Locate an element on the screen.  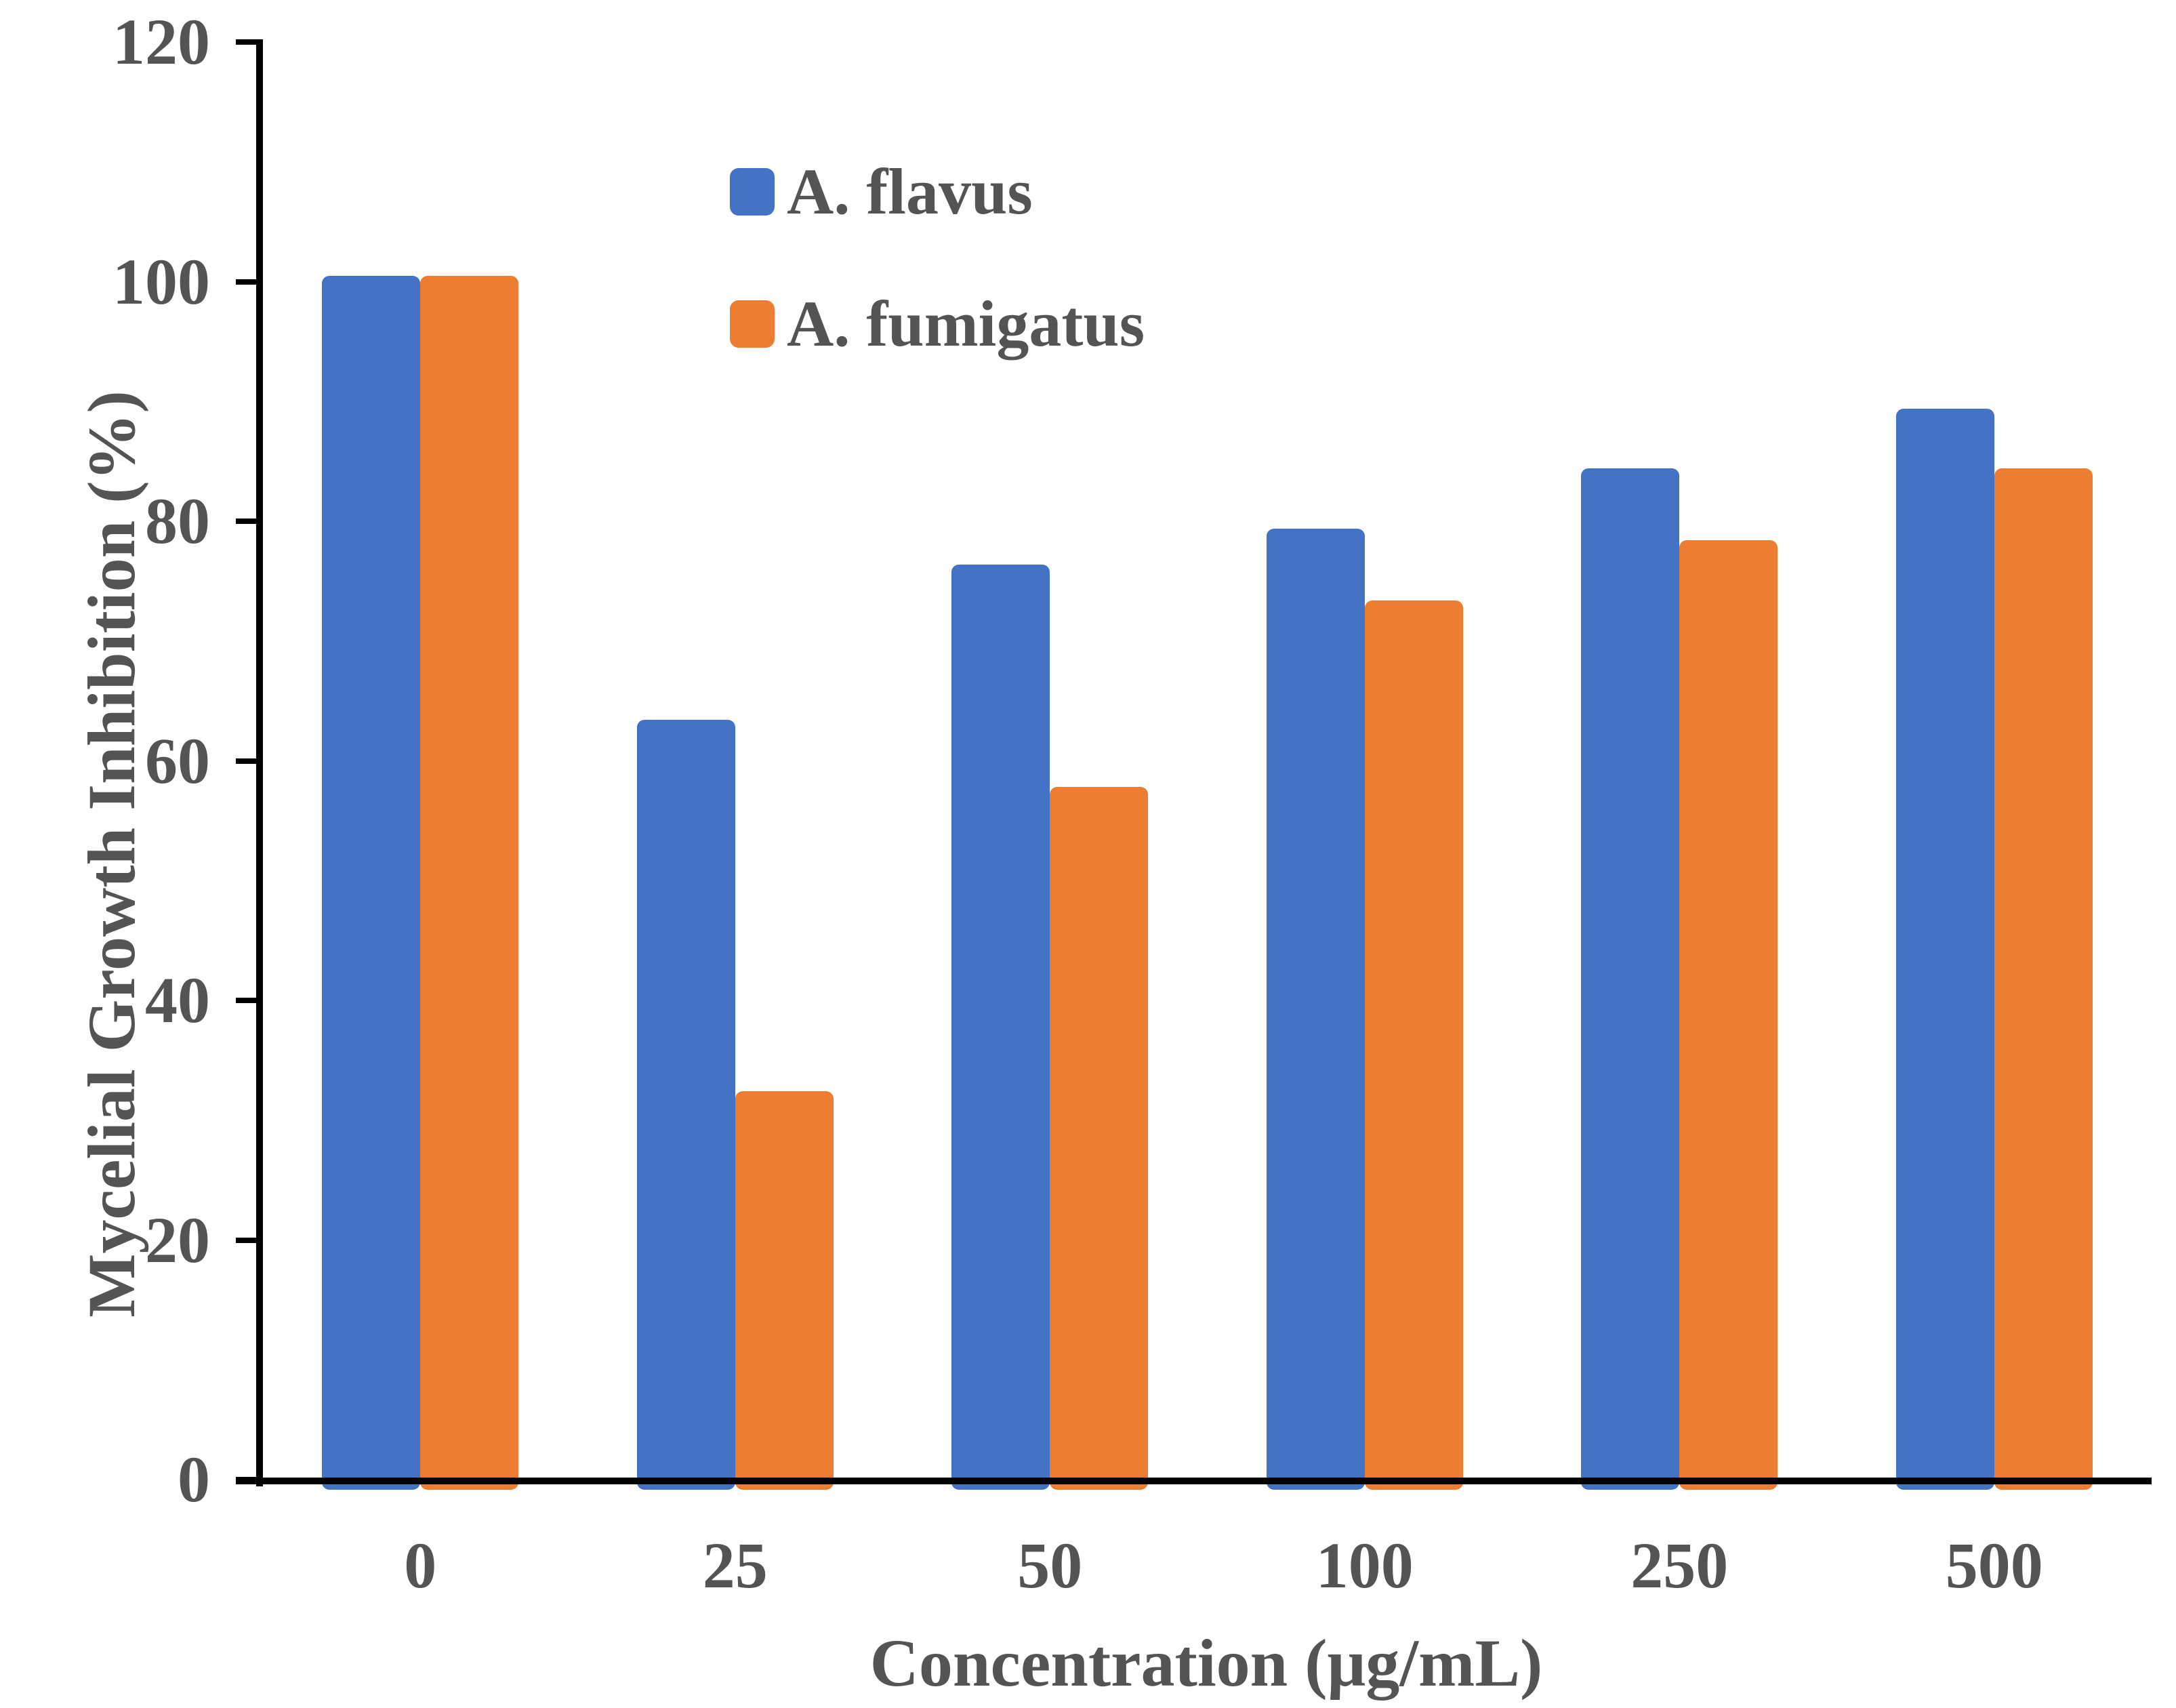
x-tick-label-25: 25 is located at coordinates (735, 1566).